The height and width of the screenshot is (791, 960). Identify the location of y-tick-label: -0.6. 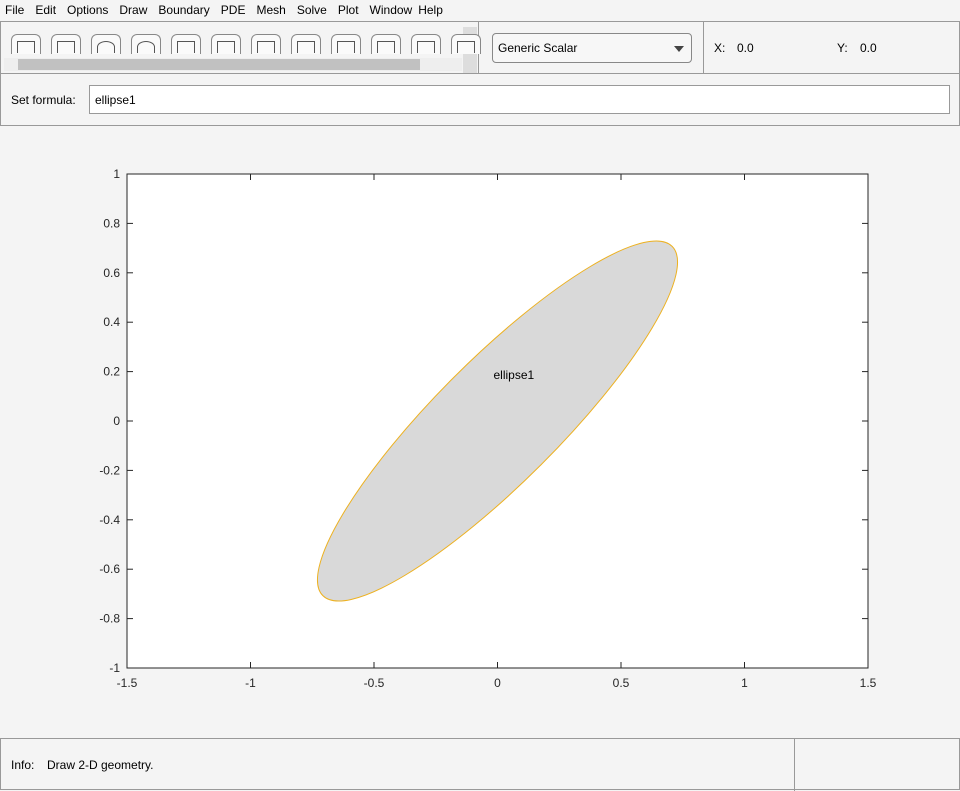
(109, 569).